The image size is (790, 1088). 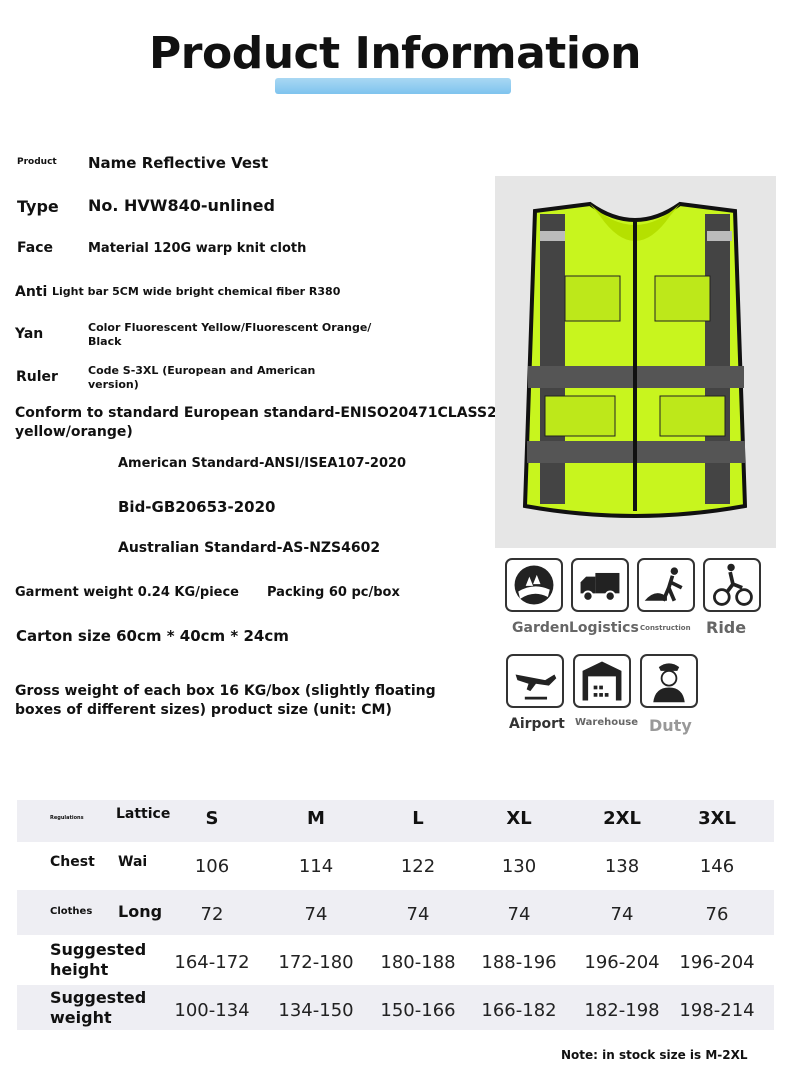 I want to click on standard-australian: Australian Standard-AS-NZS4602, so click(x=249, y=548).